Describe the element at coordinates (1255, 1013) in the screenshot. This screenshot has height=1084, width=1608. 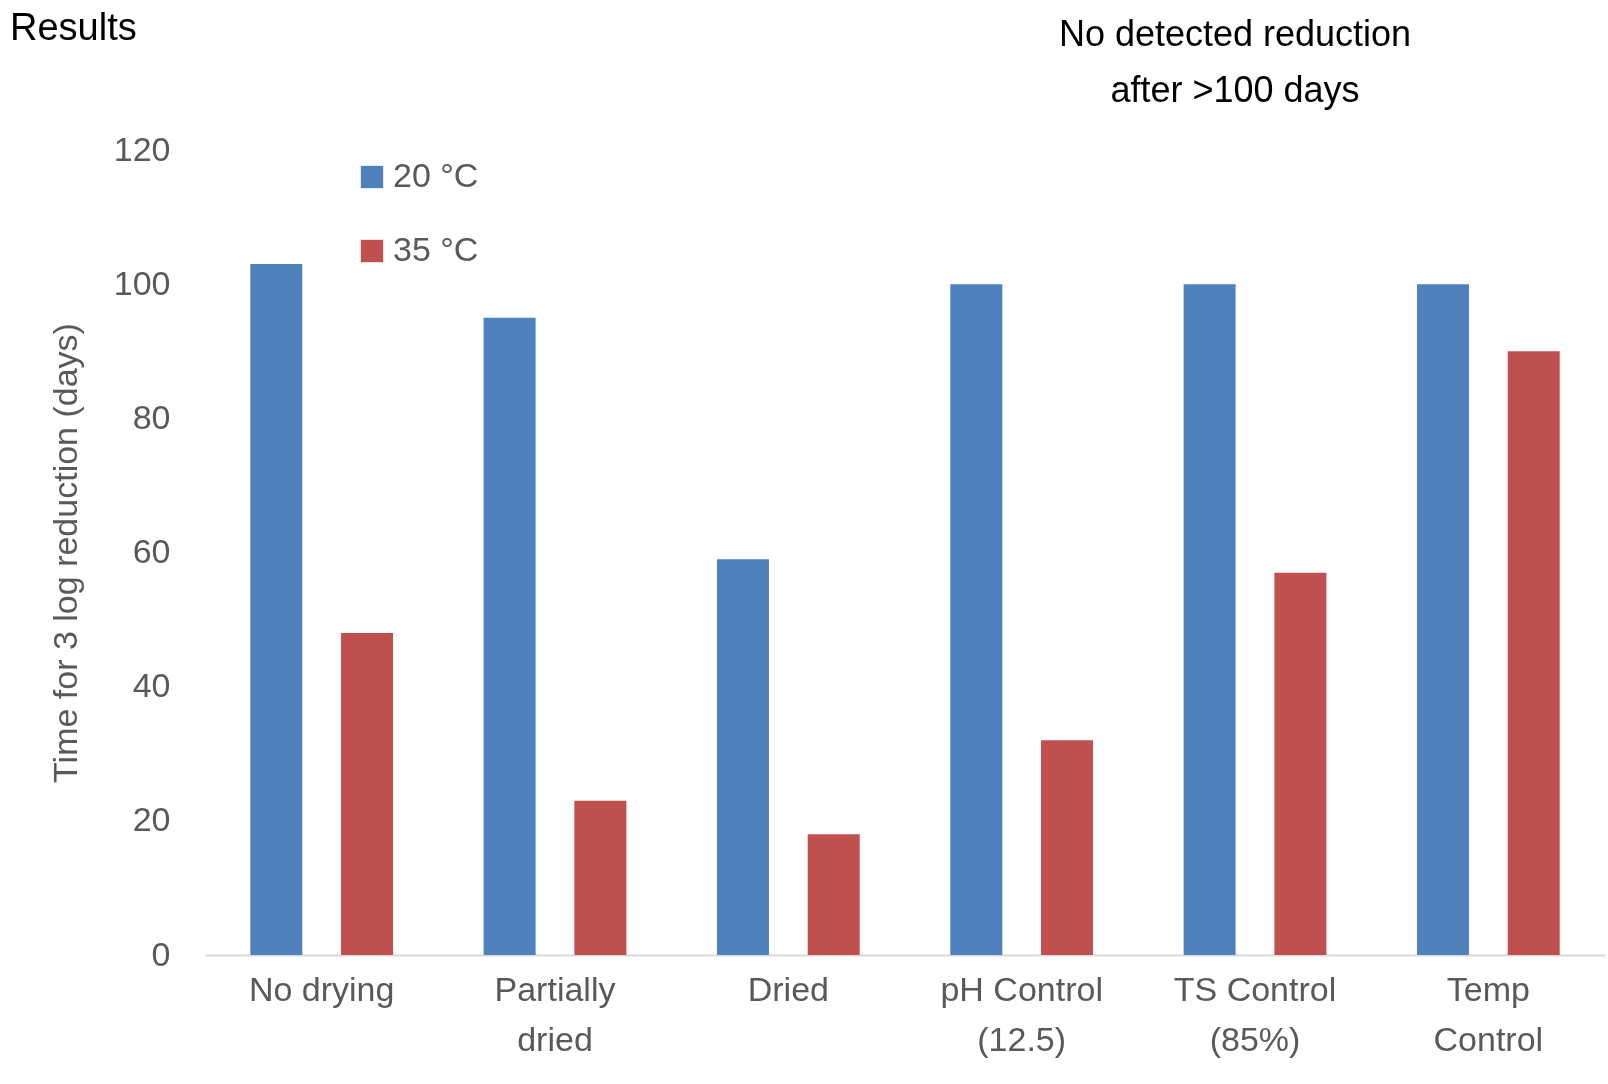
I see `x-tick-label: TS Control (85%)` at that location.